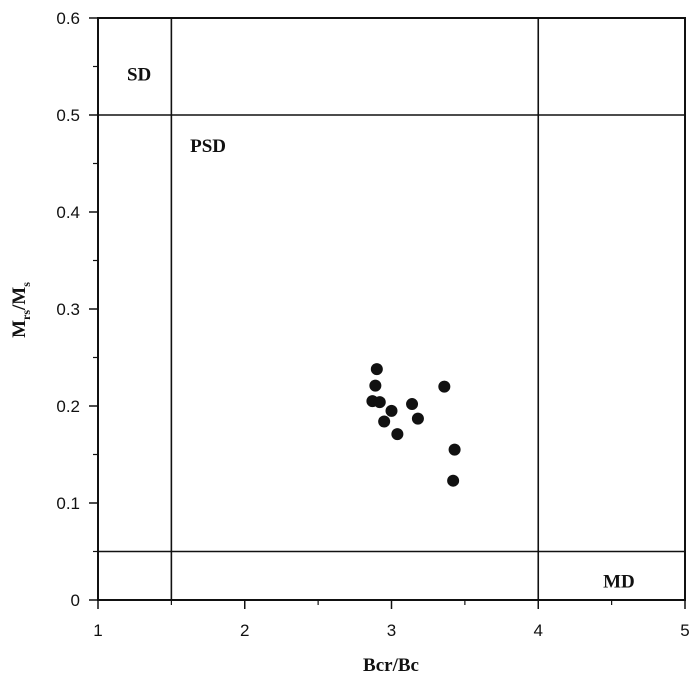 Image resolution: width=700 pixels, height=683 pixels. What do you see at coordinates (68, 212) in the screenshot?
I see `y-tick-label: 0.4` at bounding box center [68, 212].